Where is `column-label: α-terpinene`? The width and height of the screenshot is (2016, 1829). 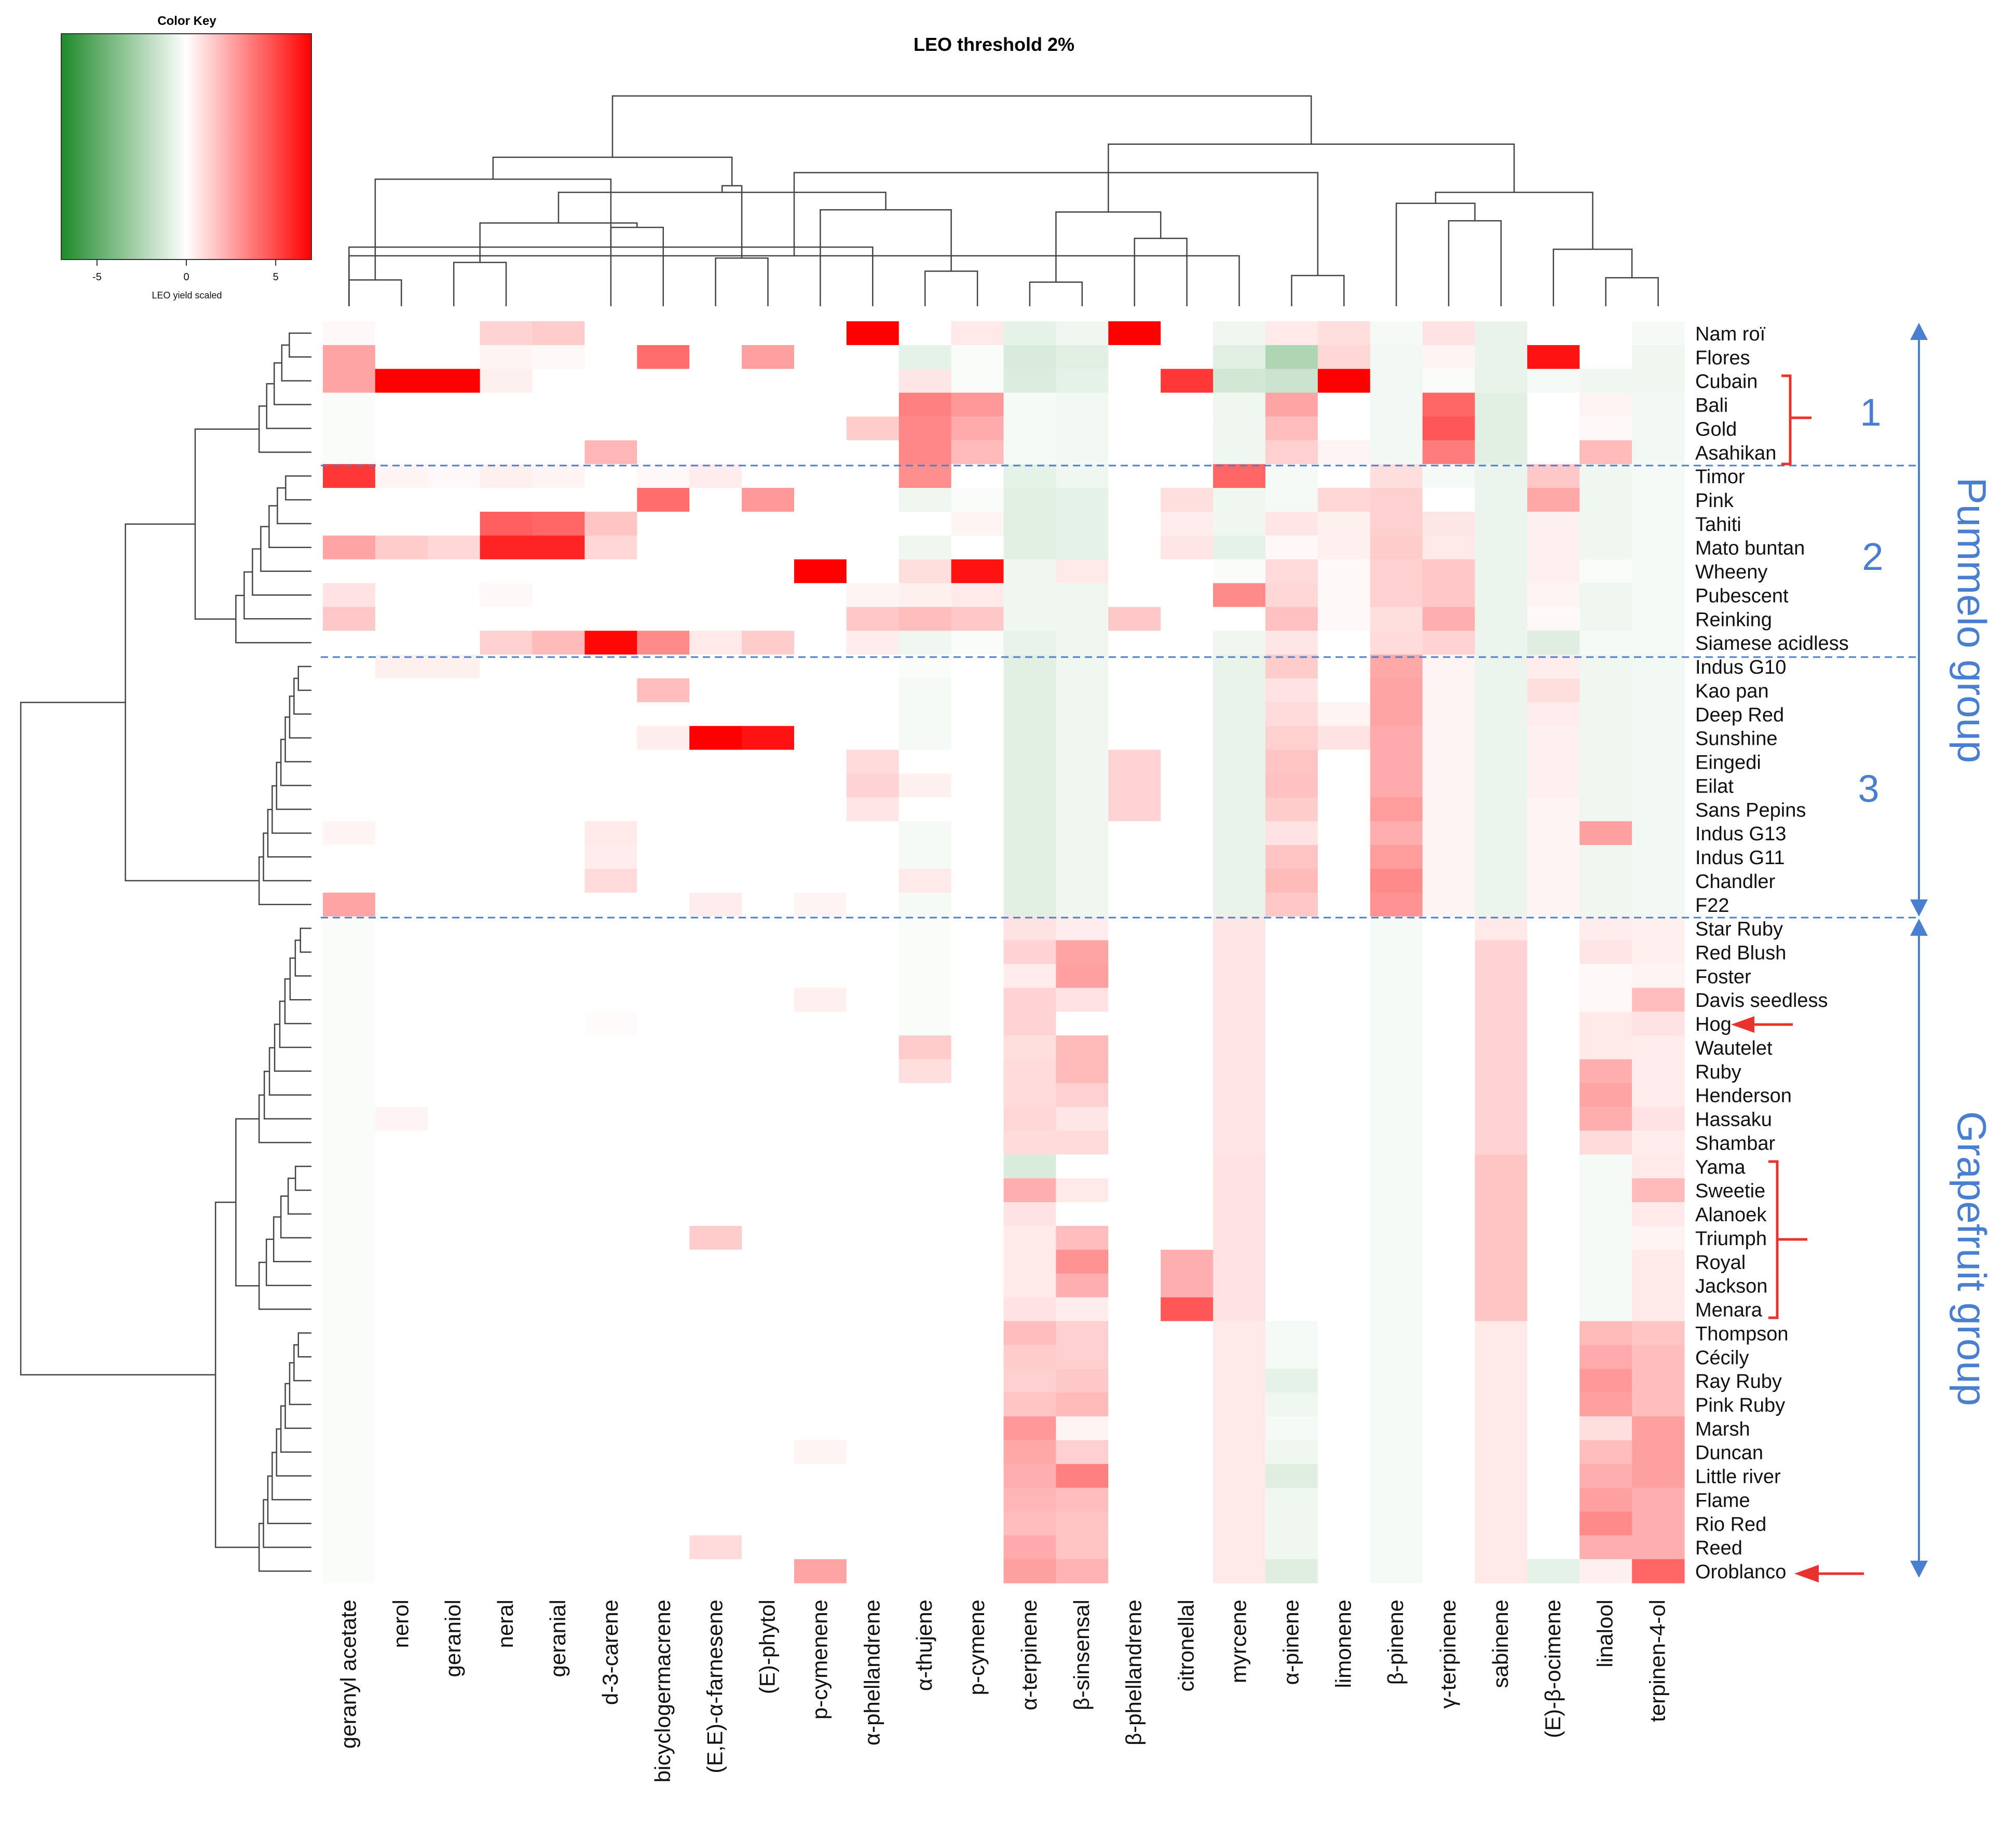
column-label: α-terpinene is located at coordinates (1029, 1655).